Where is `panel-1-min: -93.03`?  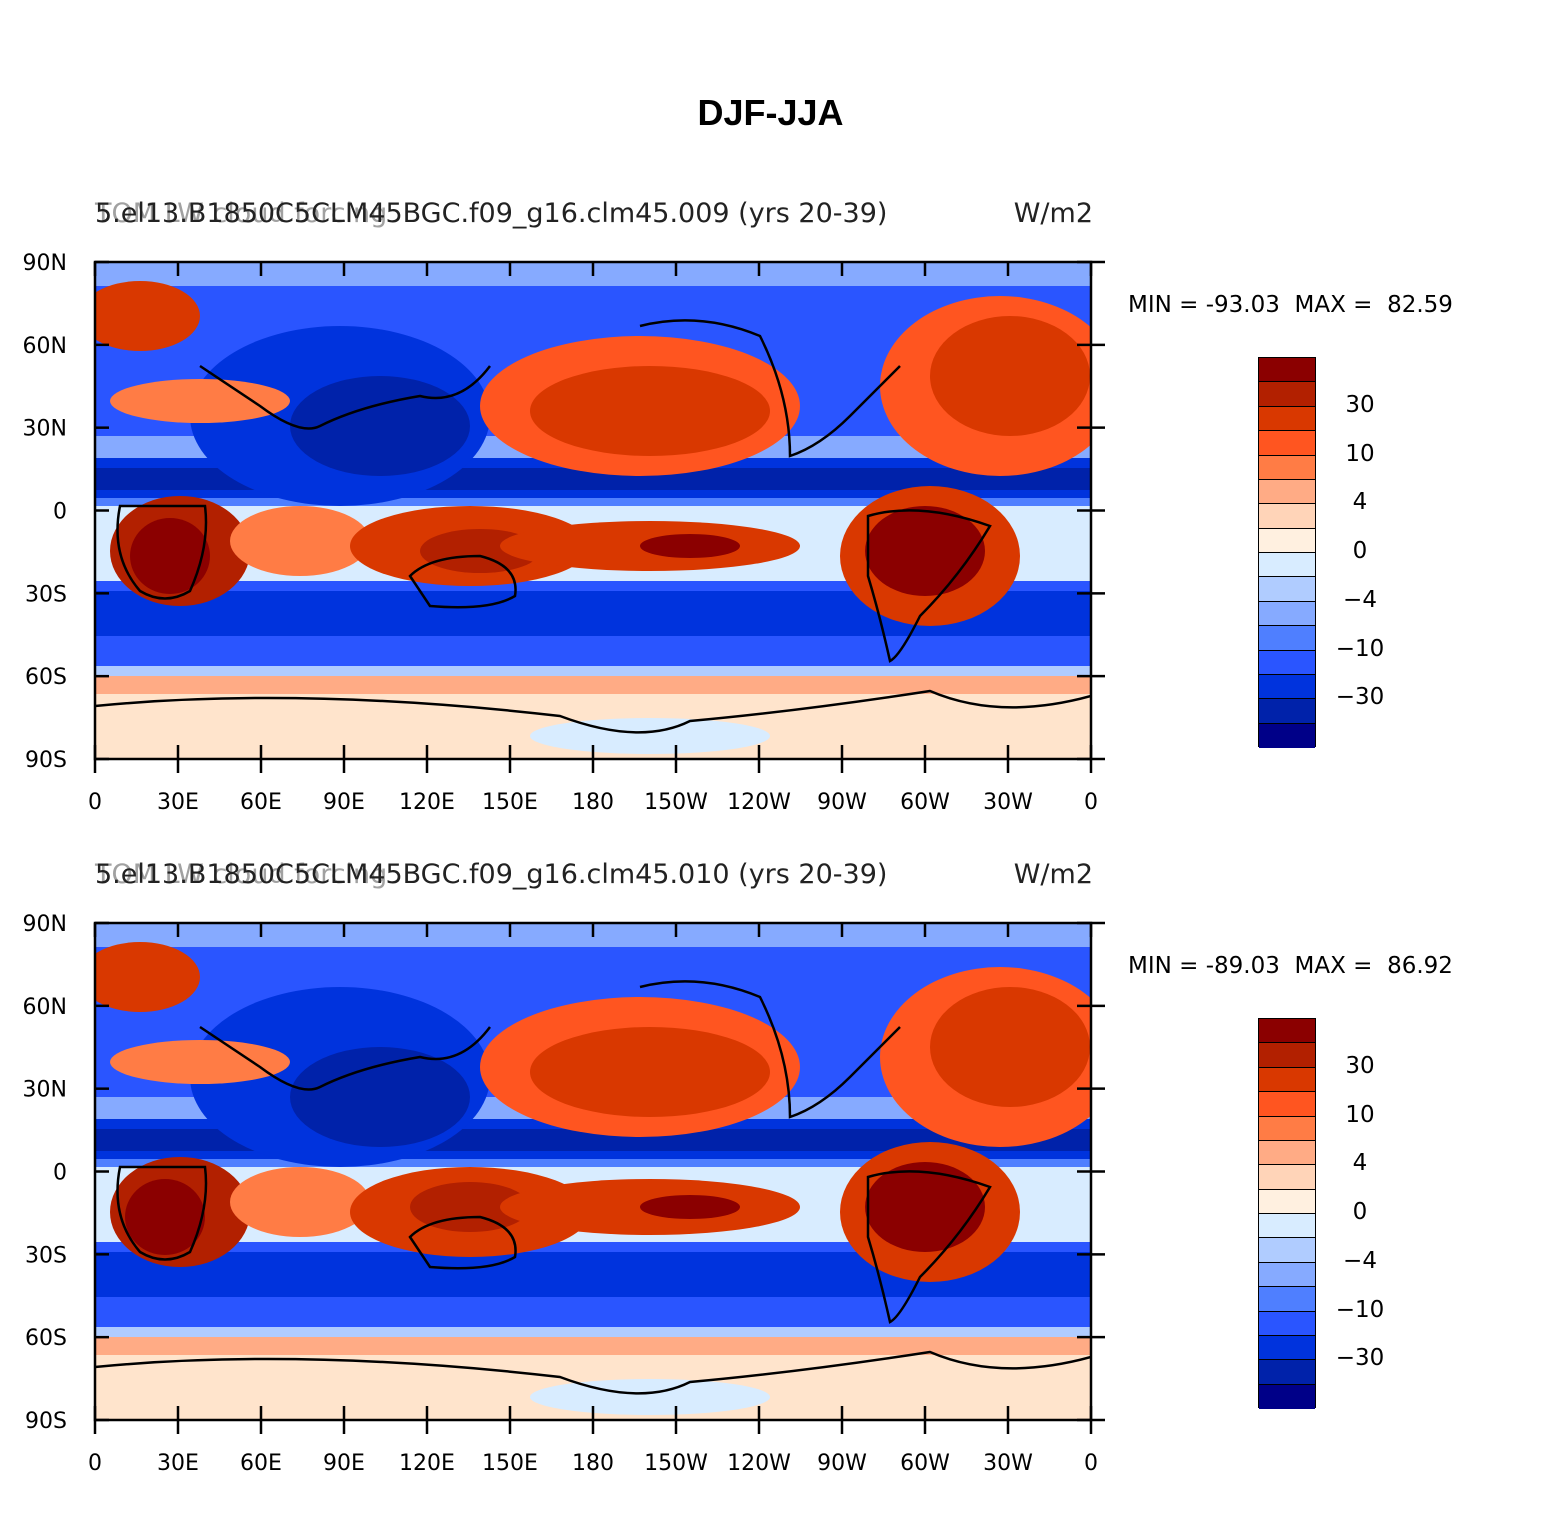 panel-1-min: -93.03 is located at coordinates (1242, 305).